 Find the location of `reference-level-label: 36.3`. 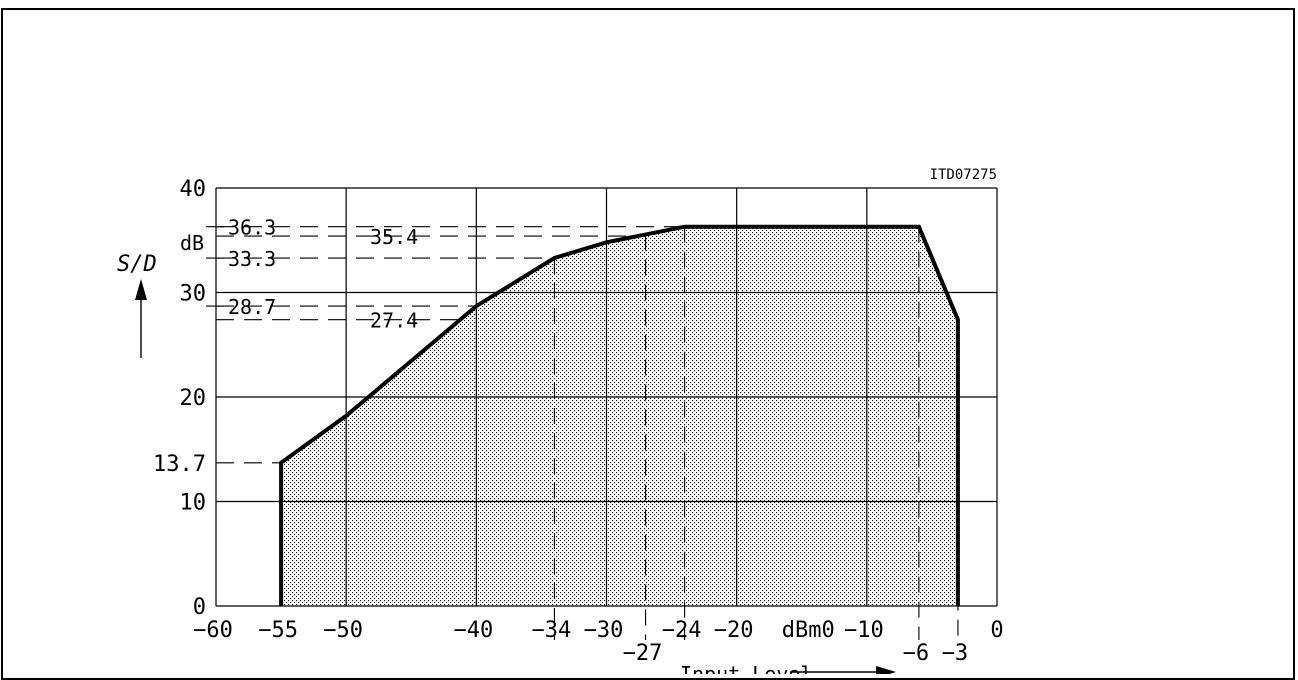

reference-level-label: 36.3 is located at coordinates (252, 228).